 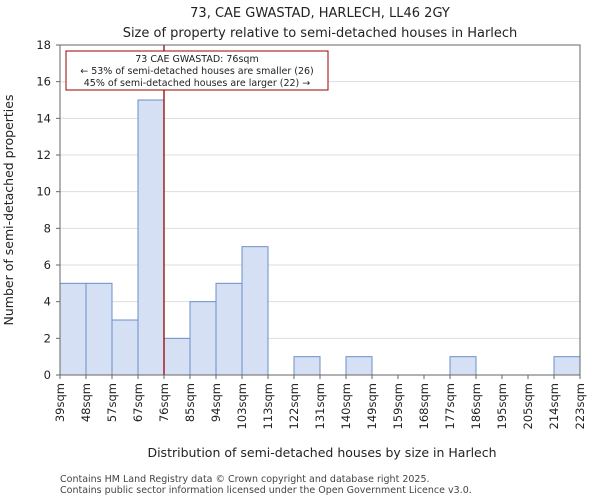 What do you see at coordinates (151, 237) in the screenshot?
I see `bar-67sqm` at bounding box center [151, 237].